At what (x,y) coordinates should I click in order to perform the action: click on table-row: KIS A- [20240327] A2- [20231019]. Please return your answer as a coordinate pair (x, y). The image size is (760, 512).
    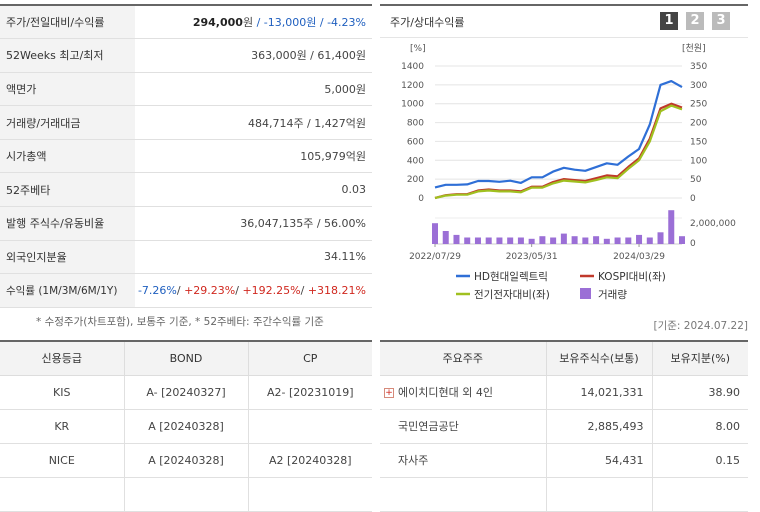
    Looking at the image, I should click on (186, 392).